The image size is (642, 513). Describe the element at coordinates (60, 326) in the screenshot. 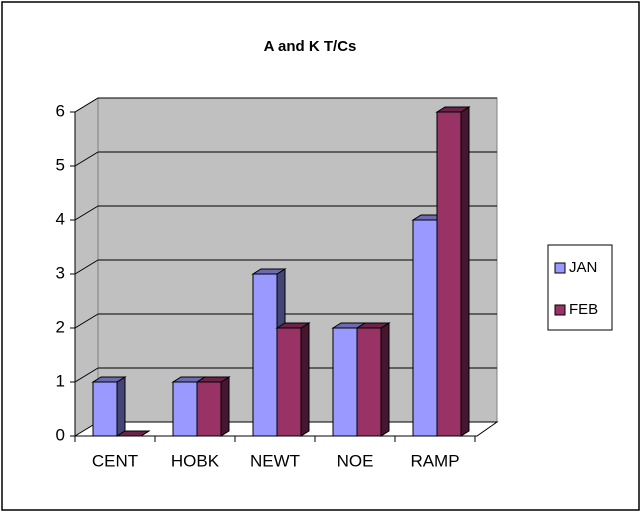

I see `y-tick-label: 2` at that location.